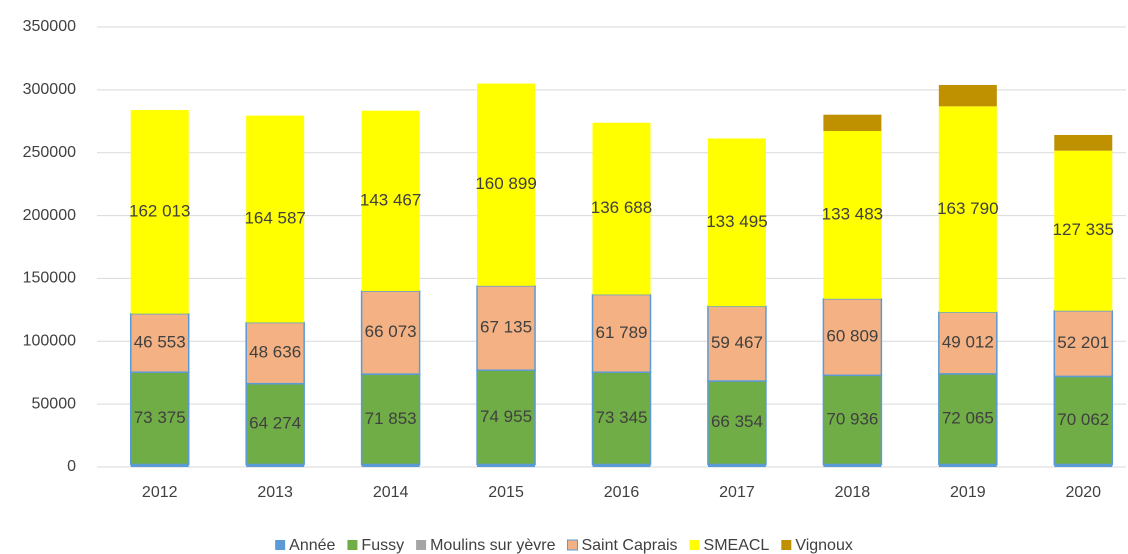 This screenshot has height=554, width=1128. I want to click on data-label: 73 375, so click(160, 417).